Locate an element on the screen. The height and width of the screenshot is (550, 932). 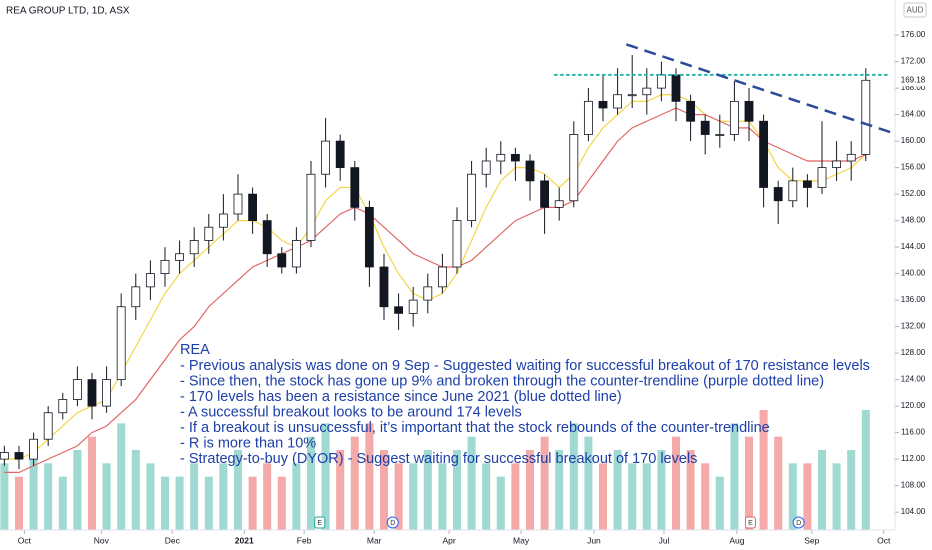
y-tick-label: 172.00 is located at coordinates (913, 61).